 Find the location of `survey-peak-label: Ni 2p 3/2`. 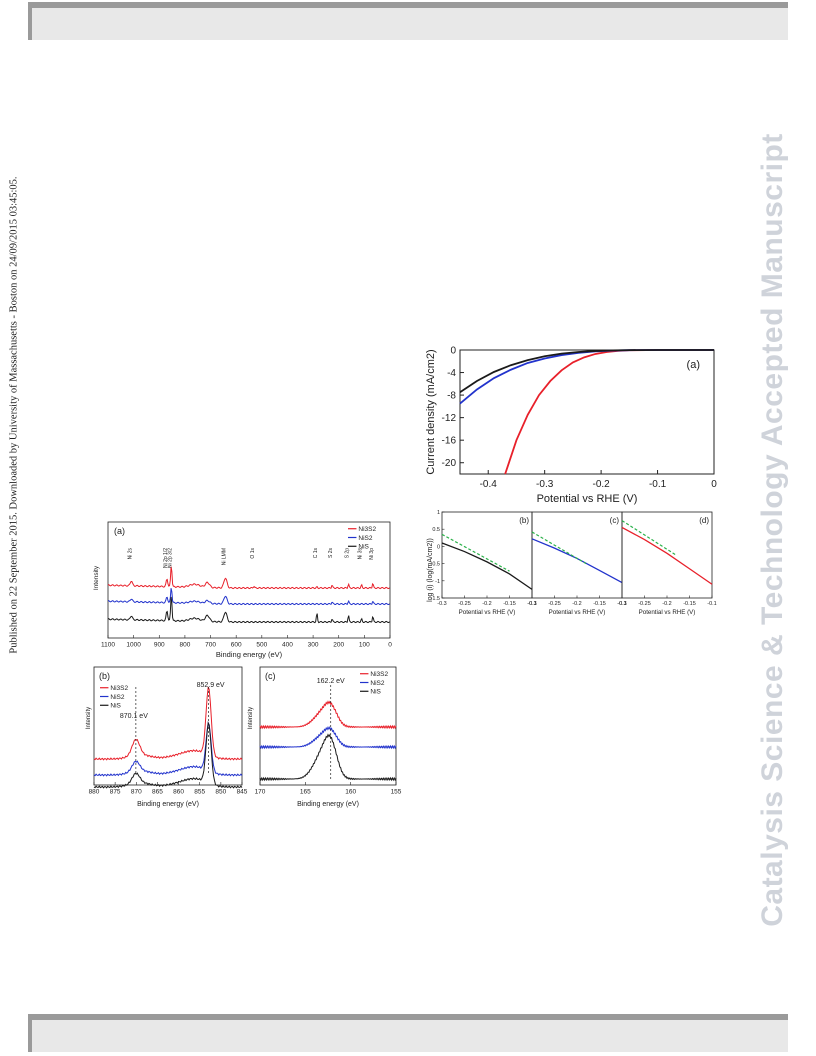

survey-peak-label: Ni 2p 3/2 is located at coordinates (170, 558).